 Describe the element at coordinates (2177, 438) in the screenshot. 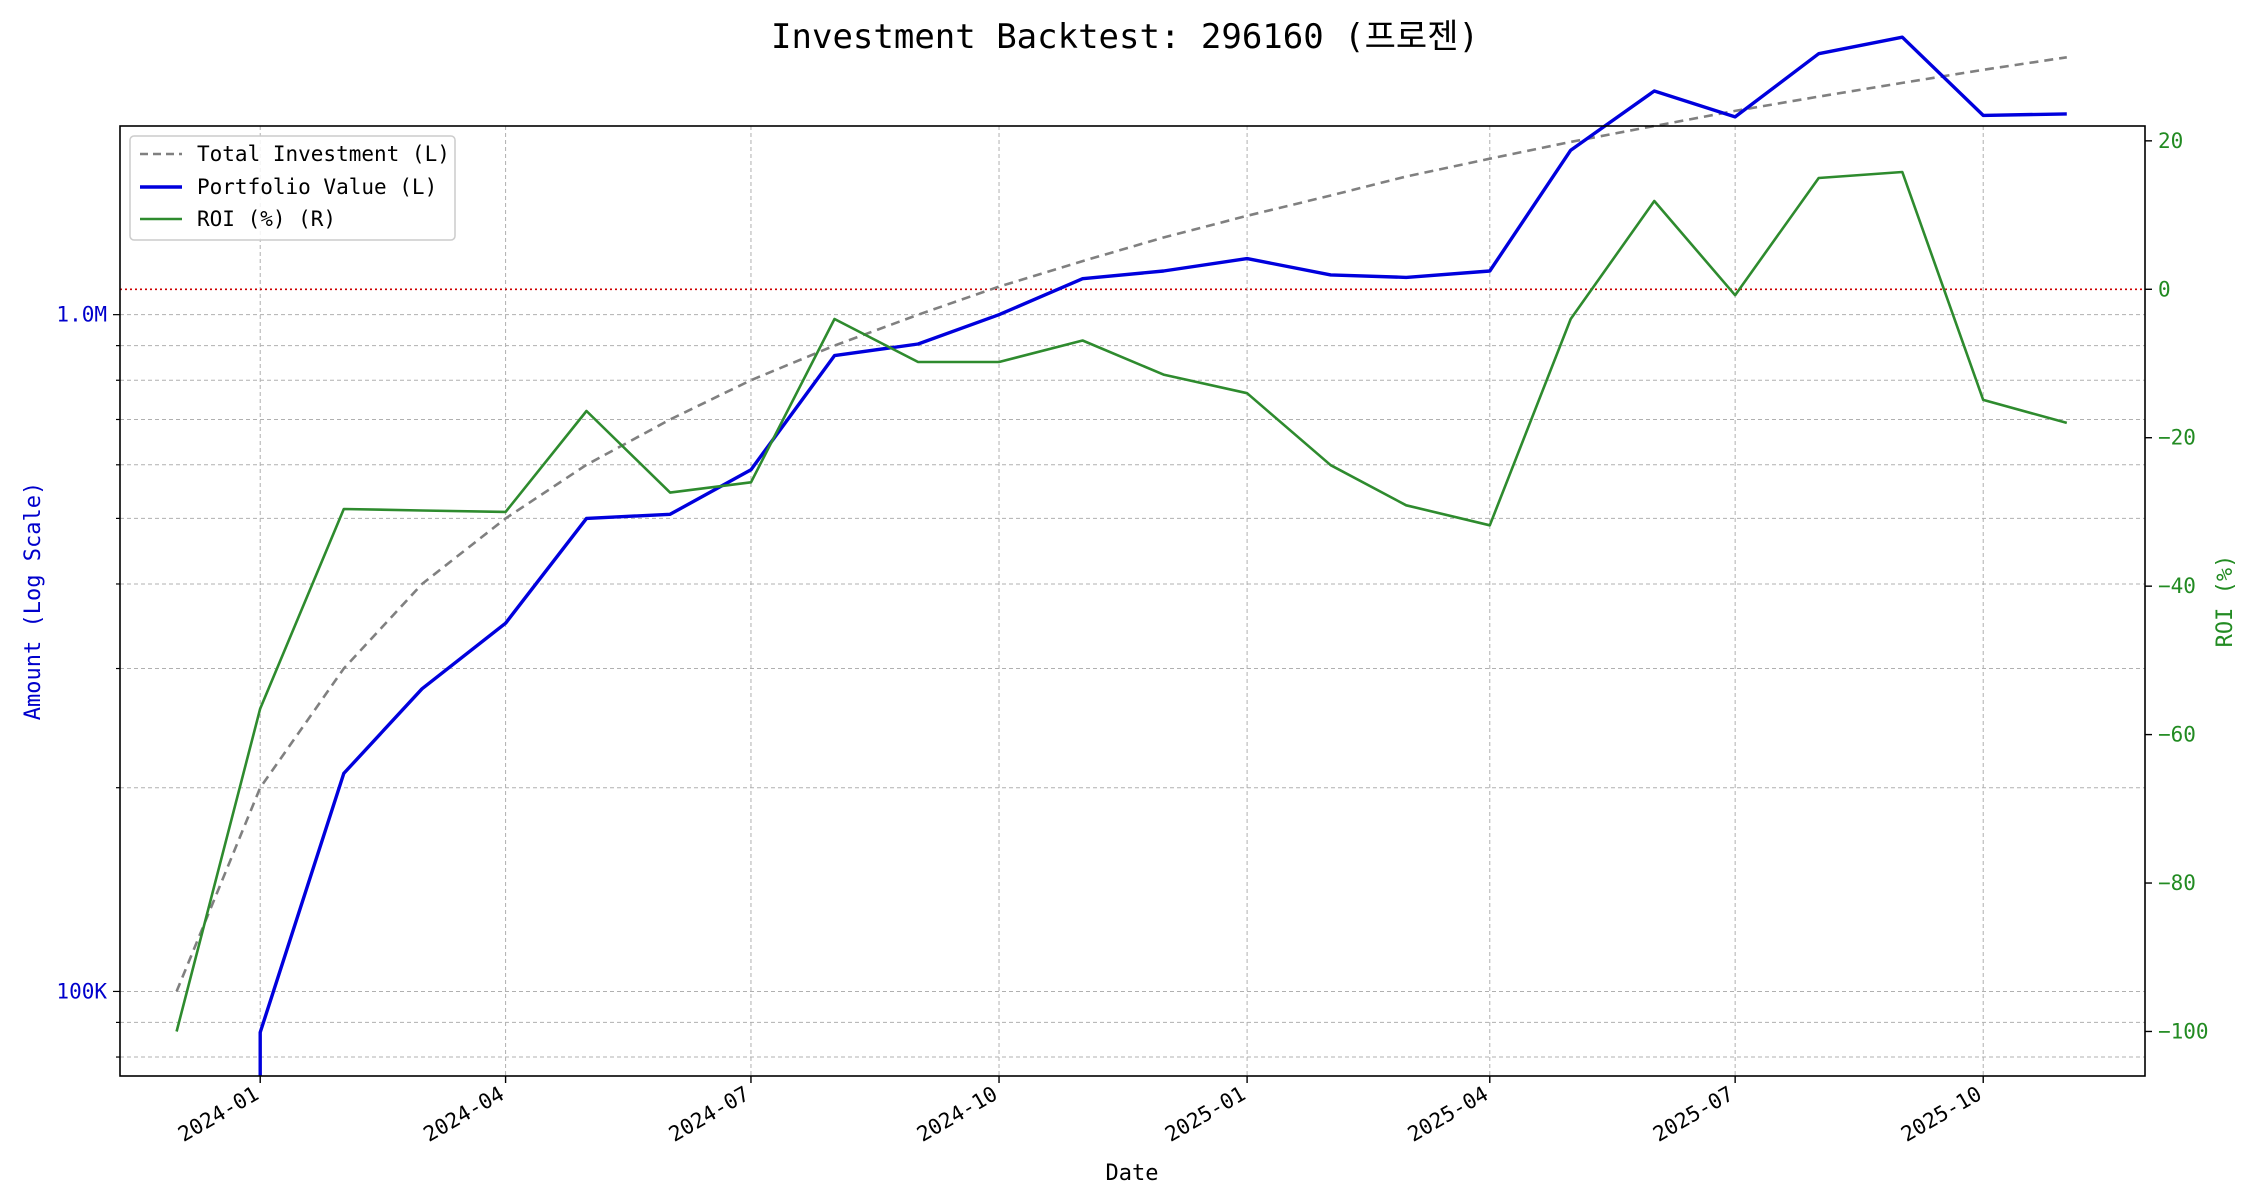

I see `y-right-tick-label: −20` at that location.